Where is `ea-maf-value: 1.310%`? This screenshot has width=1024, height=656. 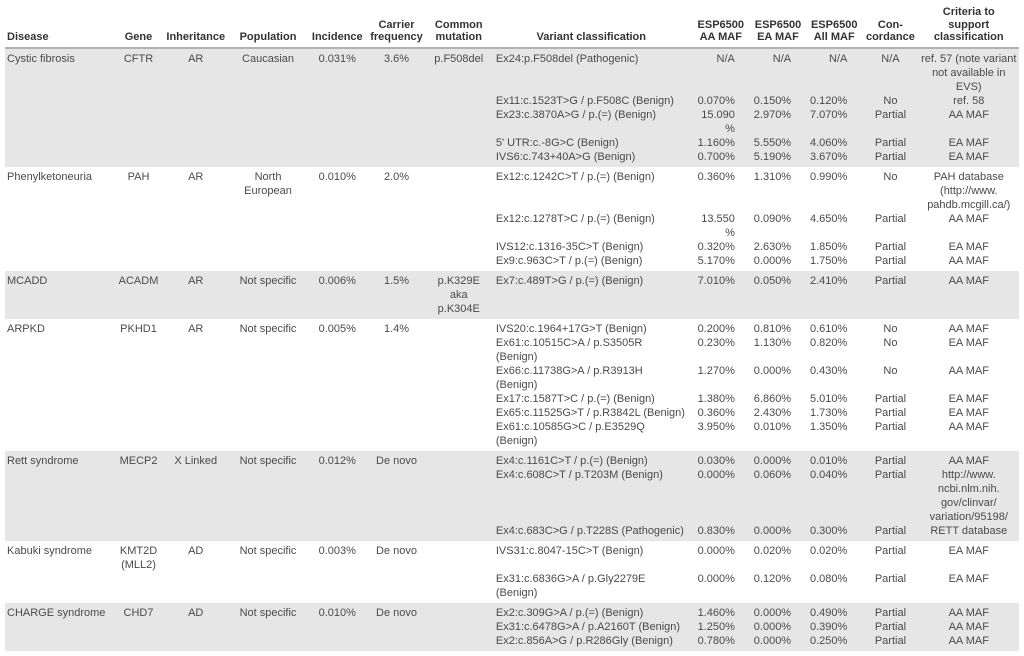 ea-maf-value: 1.310% is located at coordinates (772, 176).